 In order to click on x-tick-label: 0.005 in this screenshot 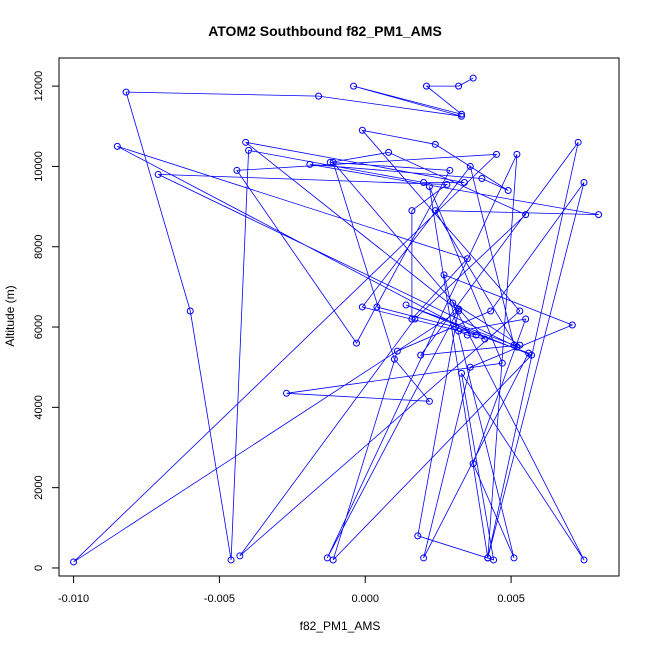, I will do `click(511, 599)`.